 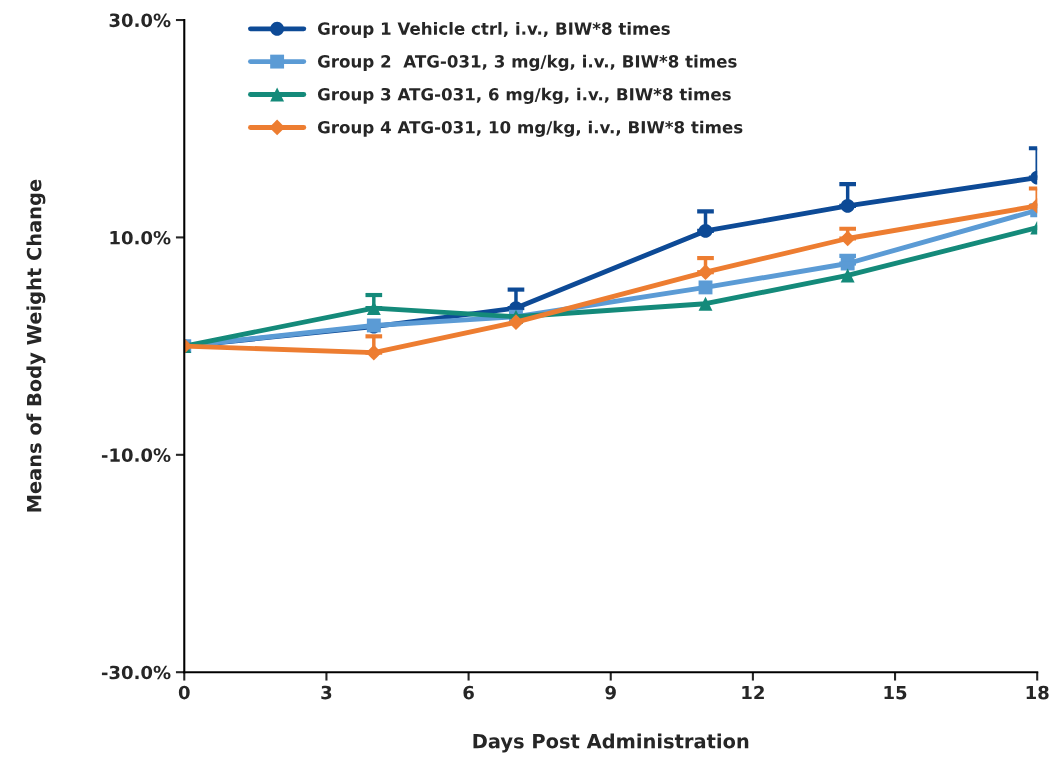 What do you see at coordinates (753, 692) in the screenshot?
I see `x-tick-label: 12` at bounding box center [753, 692].